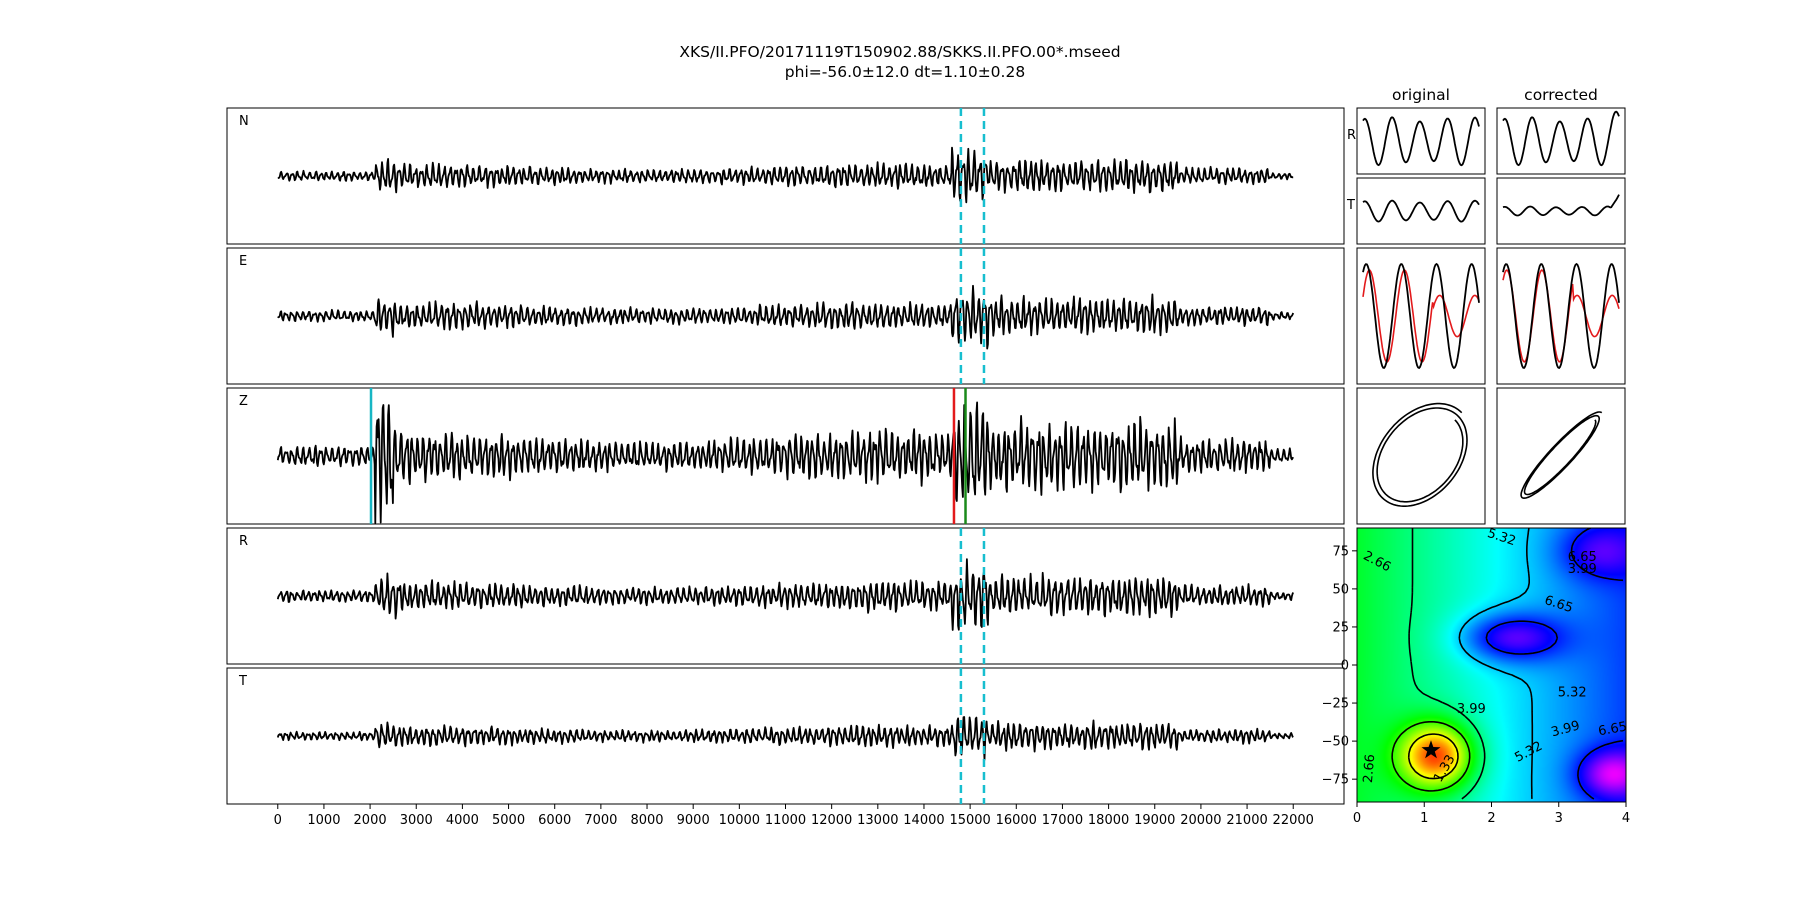 The image size is (1800, 900). I want to click on x-tick-label: 19000, so click(1154, 820).